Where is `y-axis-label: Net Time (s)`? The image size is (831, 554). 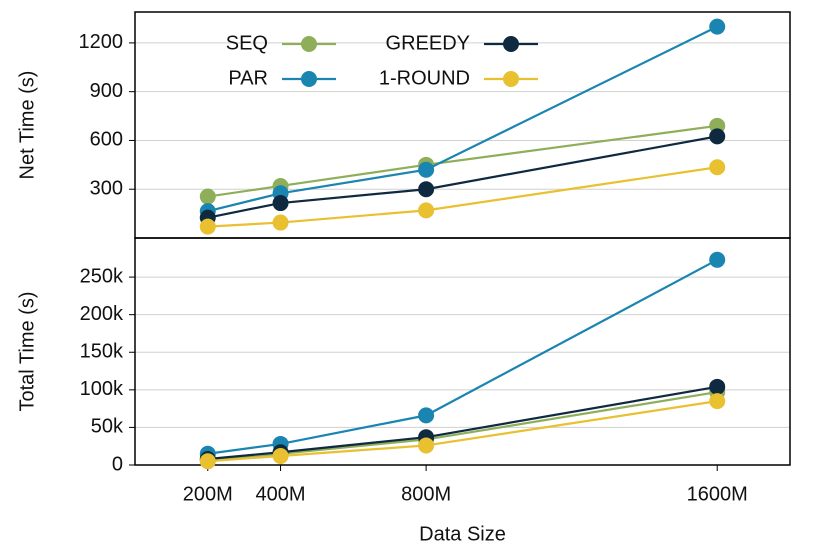
y-axis-label: Net Time (s) is located at coordinates (27, 125).